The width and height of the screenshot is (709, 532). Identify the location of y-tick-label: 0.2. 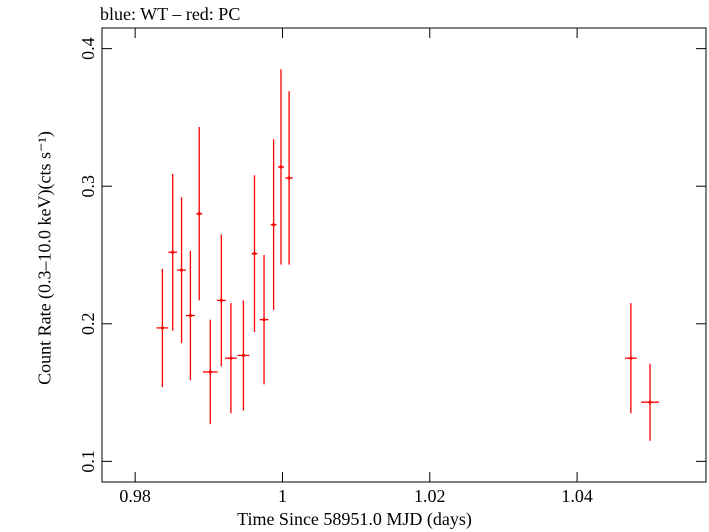
(88, 324).